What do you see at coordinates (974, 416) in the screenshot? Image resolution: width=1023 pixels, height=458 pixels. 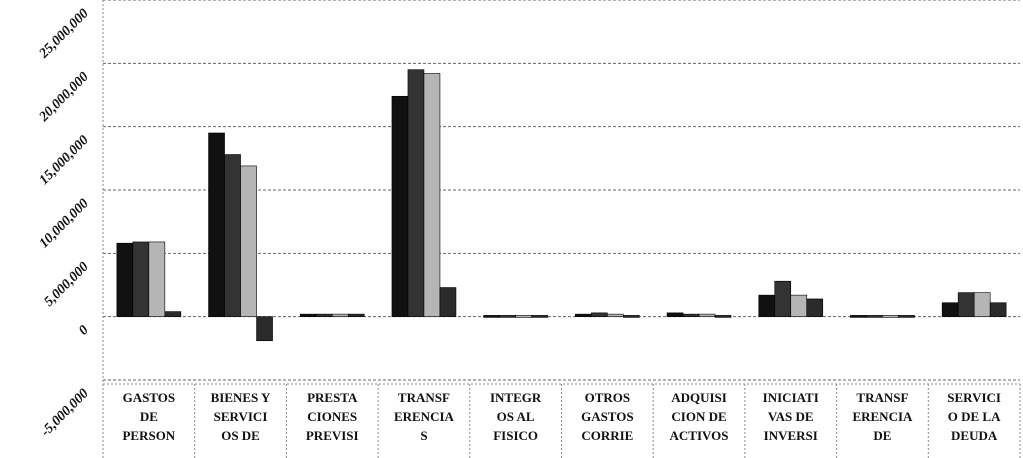 I see `x-tick-label: SERVICI O DE LA DEUDA` at bounding box center [974, 416].